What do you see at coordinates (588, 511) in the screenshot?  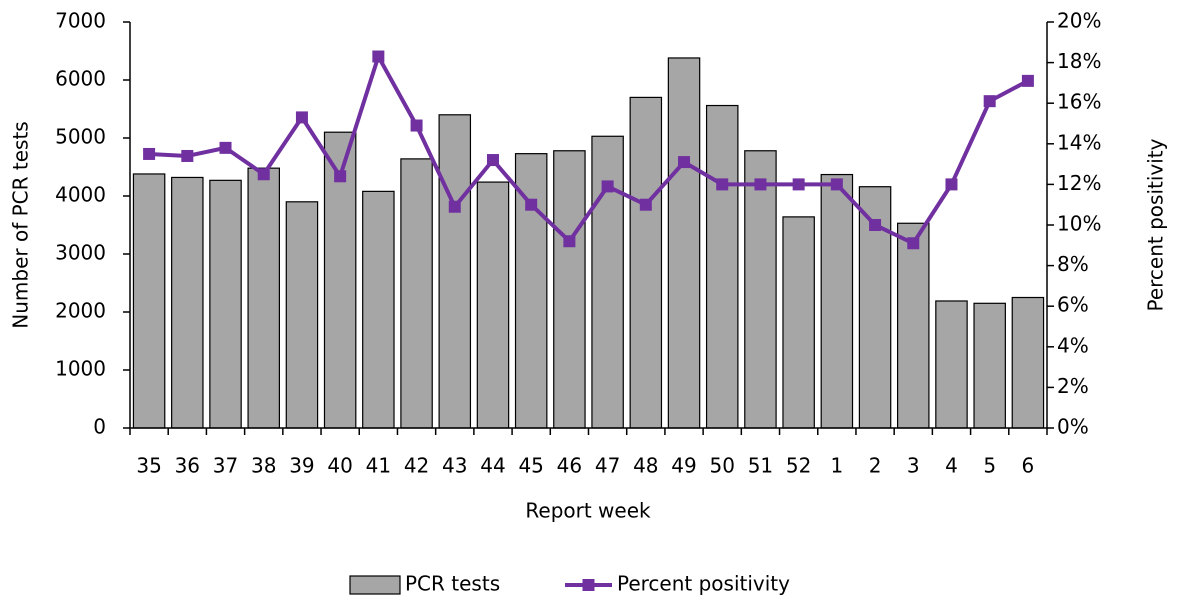 I see `x-axis-title: Report week` at bounding box center [588, 511].